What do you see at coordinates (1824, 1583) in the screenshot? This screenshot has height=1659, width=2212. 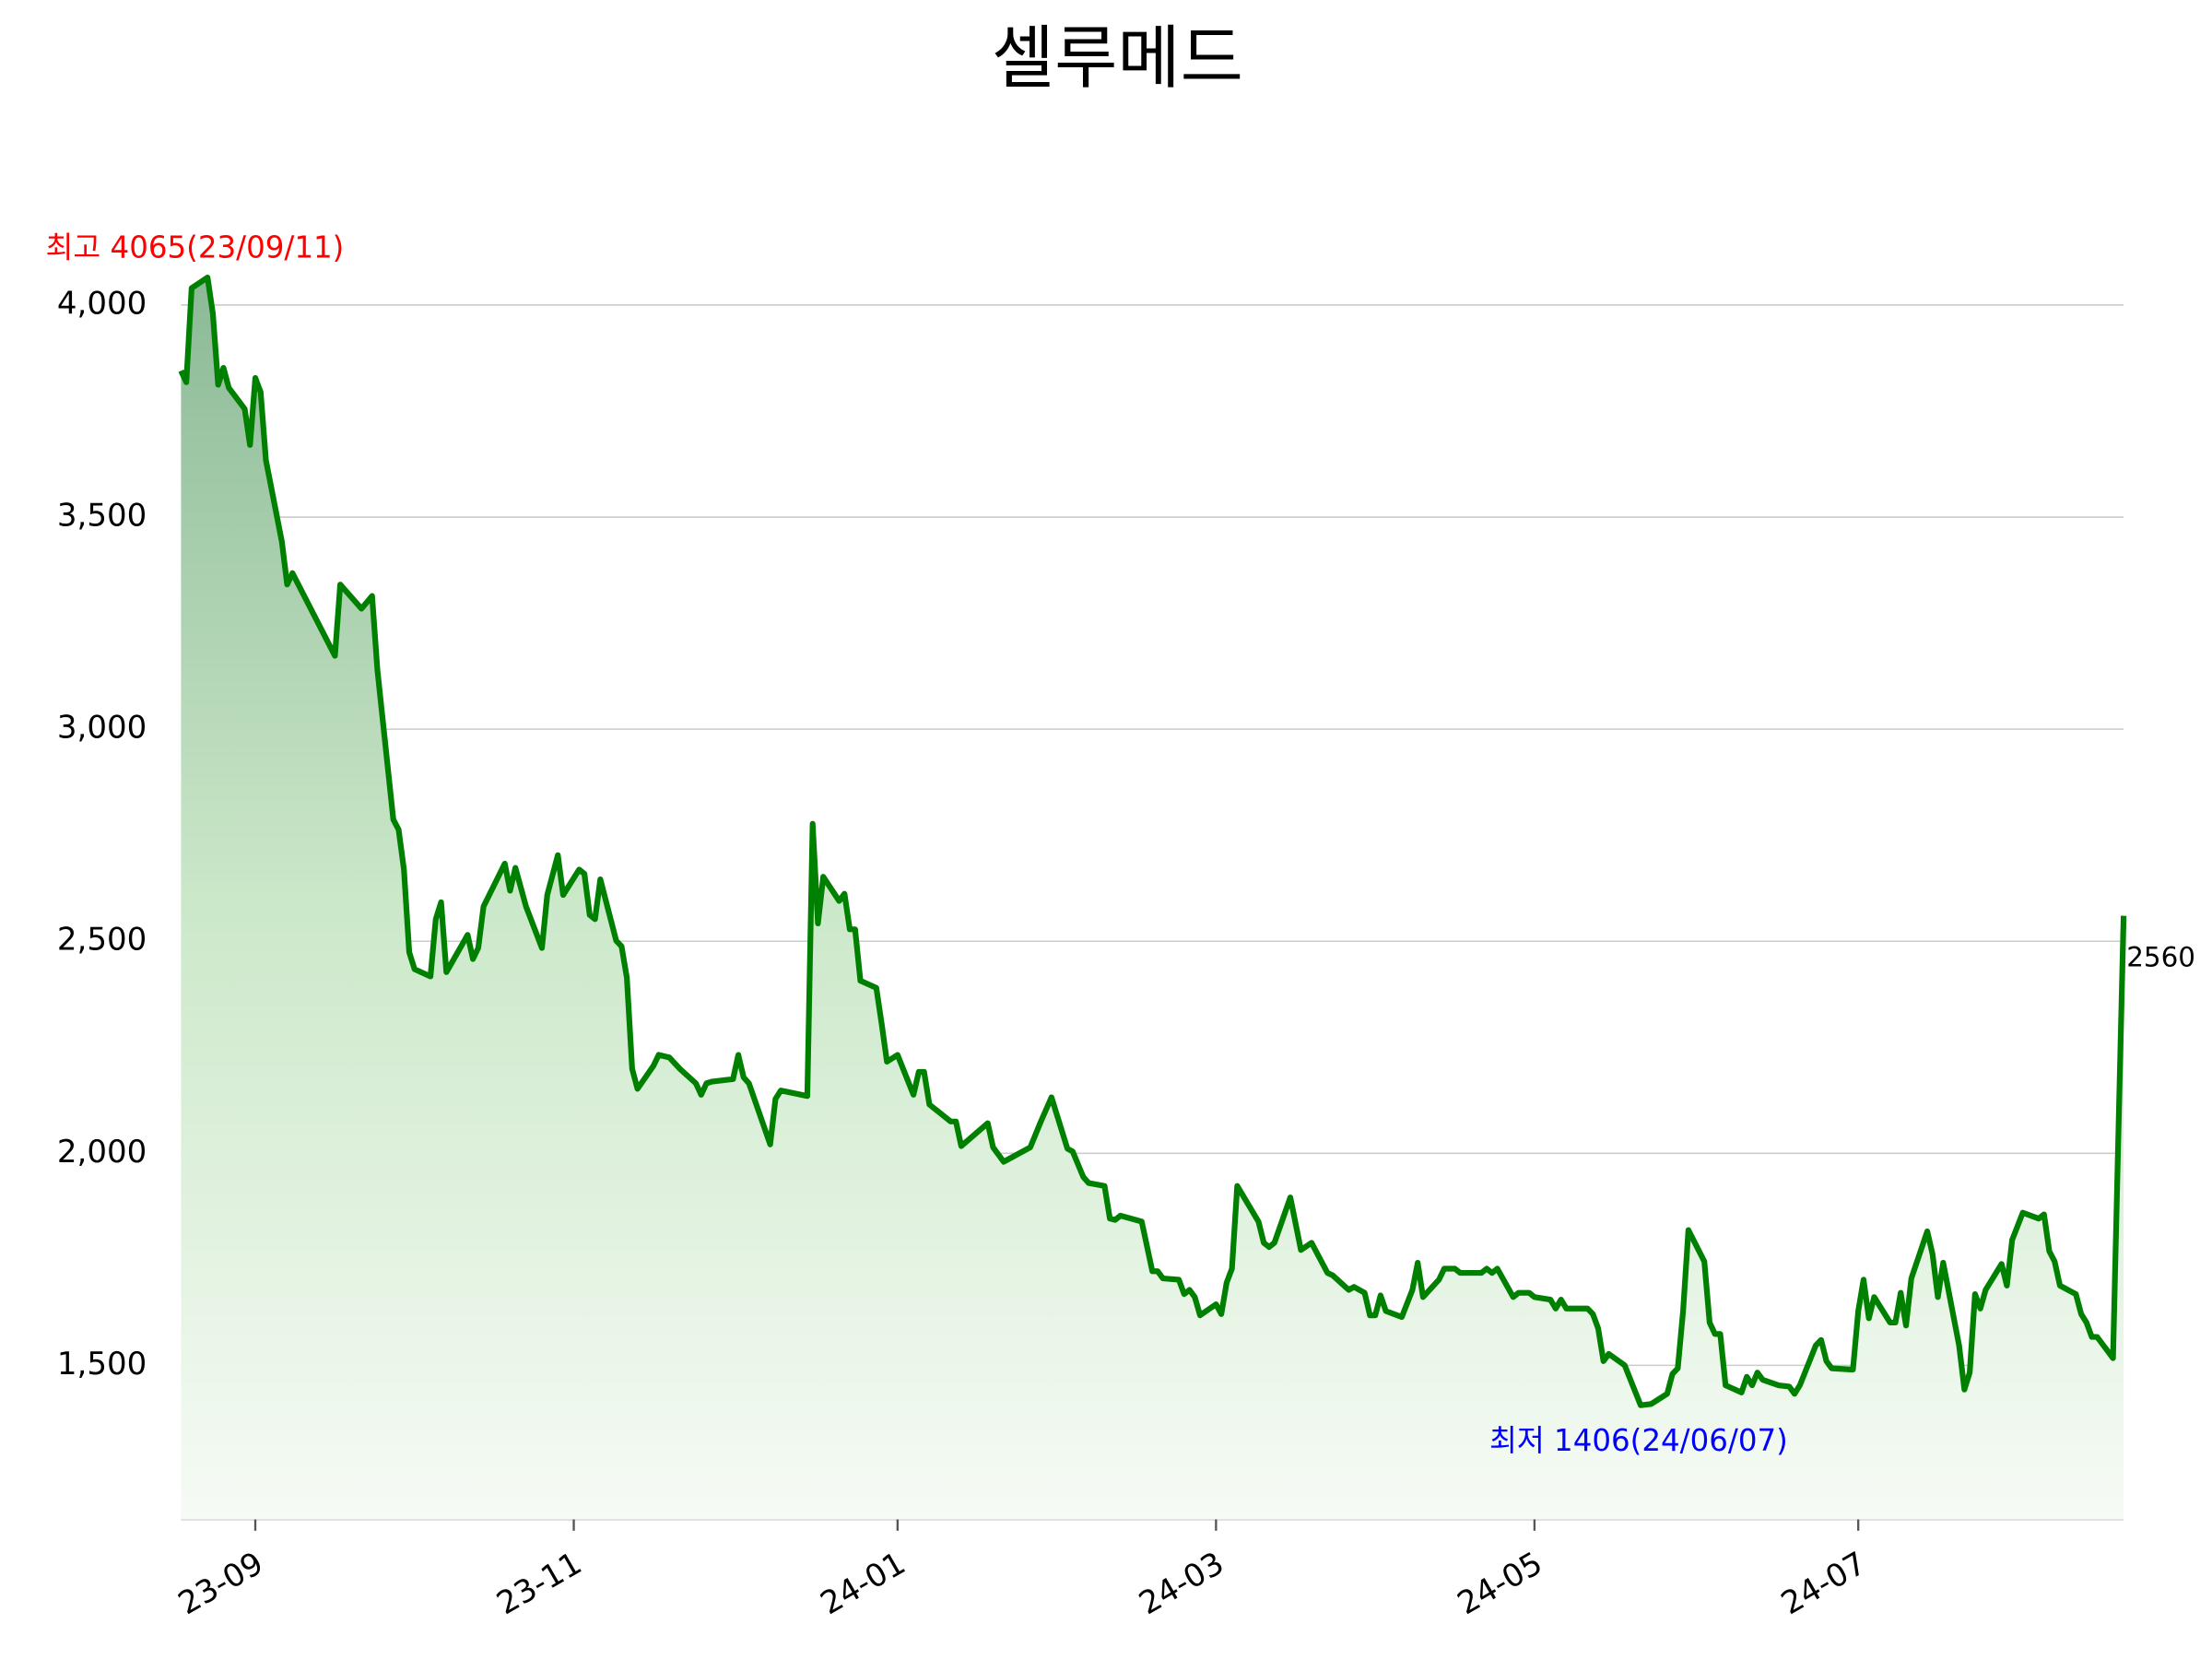 I see `x-tick-label: 24-07` at bounding box center [1824, 1583].